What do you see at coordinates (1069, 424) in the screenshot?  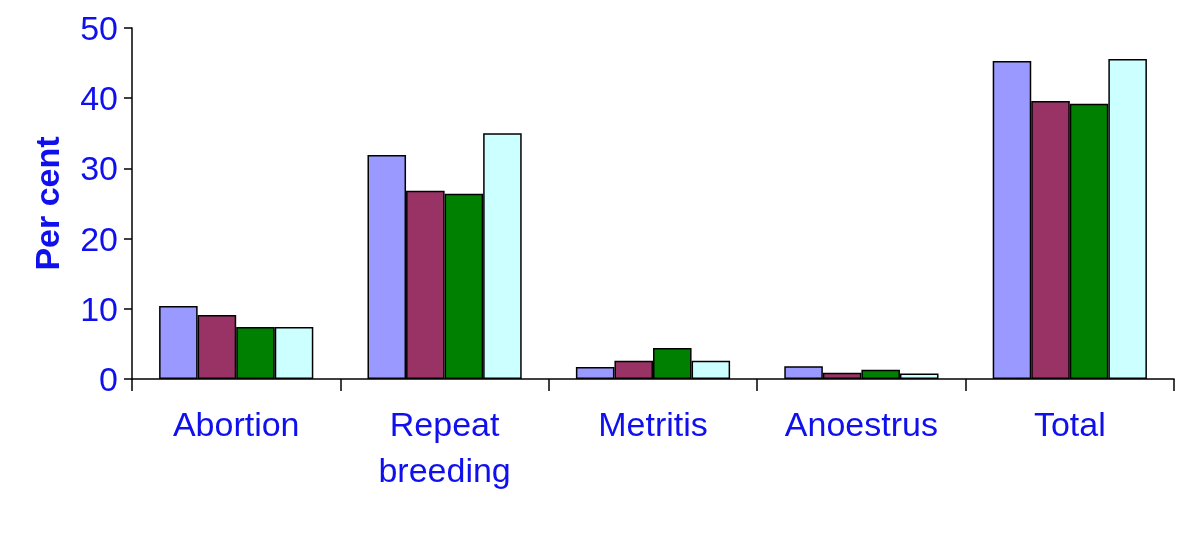 I see `x-tick-label: Total` at bounding box center [1069, 424].